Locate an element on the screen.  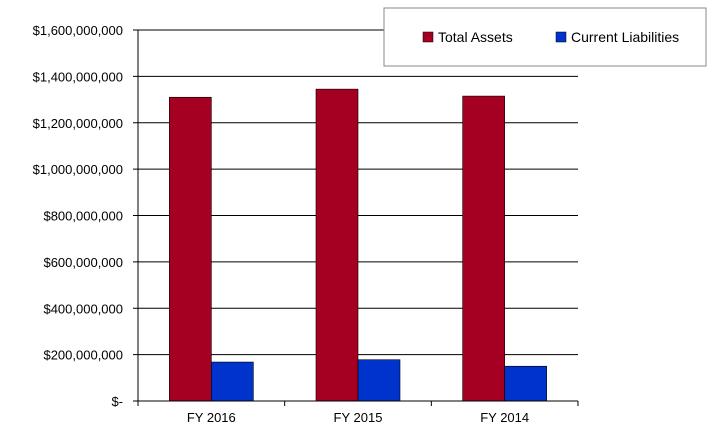
y-tick-label: $600,000,000 is located at coordinates (83, 262).